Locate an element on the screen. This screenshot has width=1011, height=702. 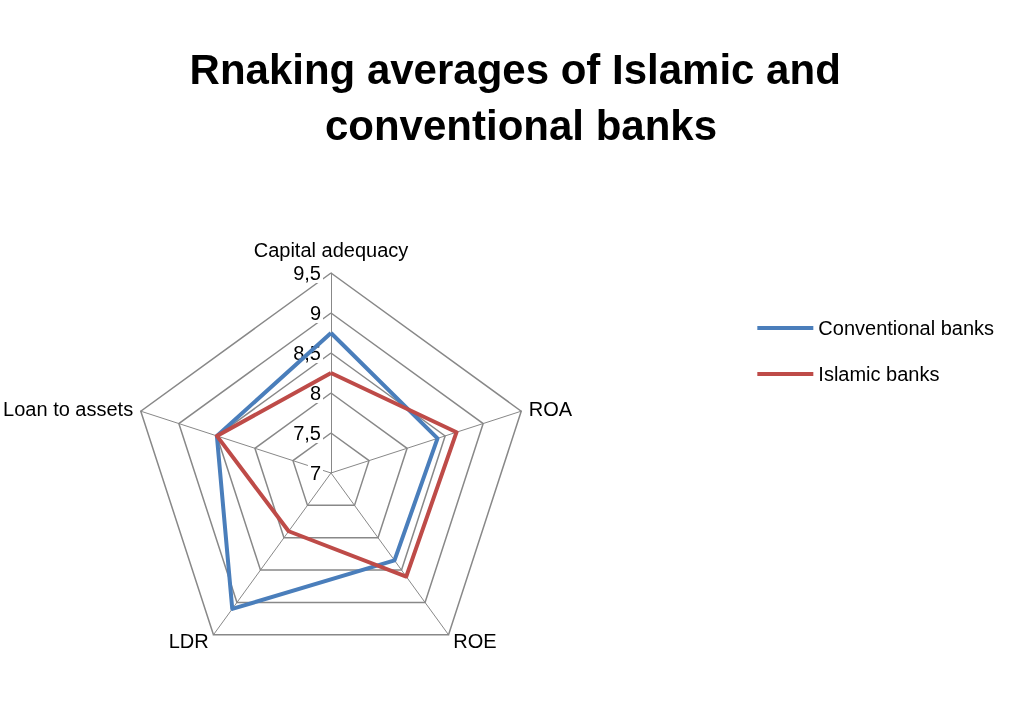
y-tick-label: 7,5 is located at coordinates (307, 433).